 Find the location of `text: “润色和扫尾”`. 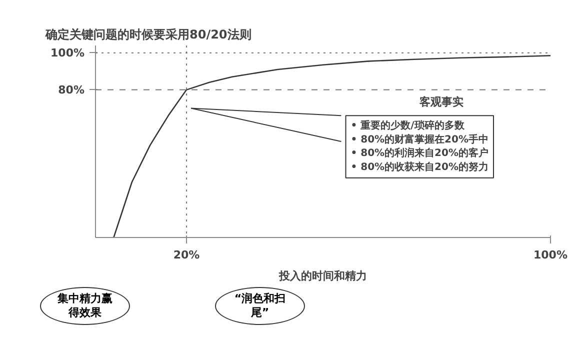

text: “润色和扫尾” is located at coordinates (260, 306).